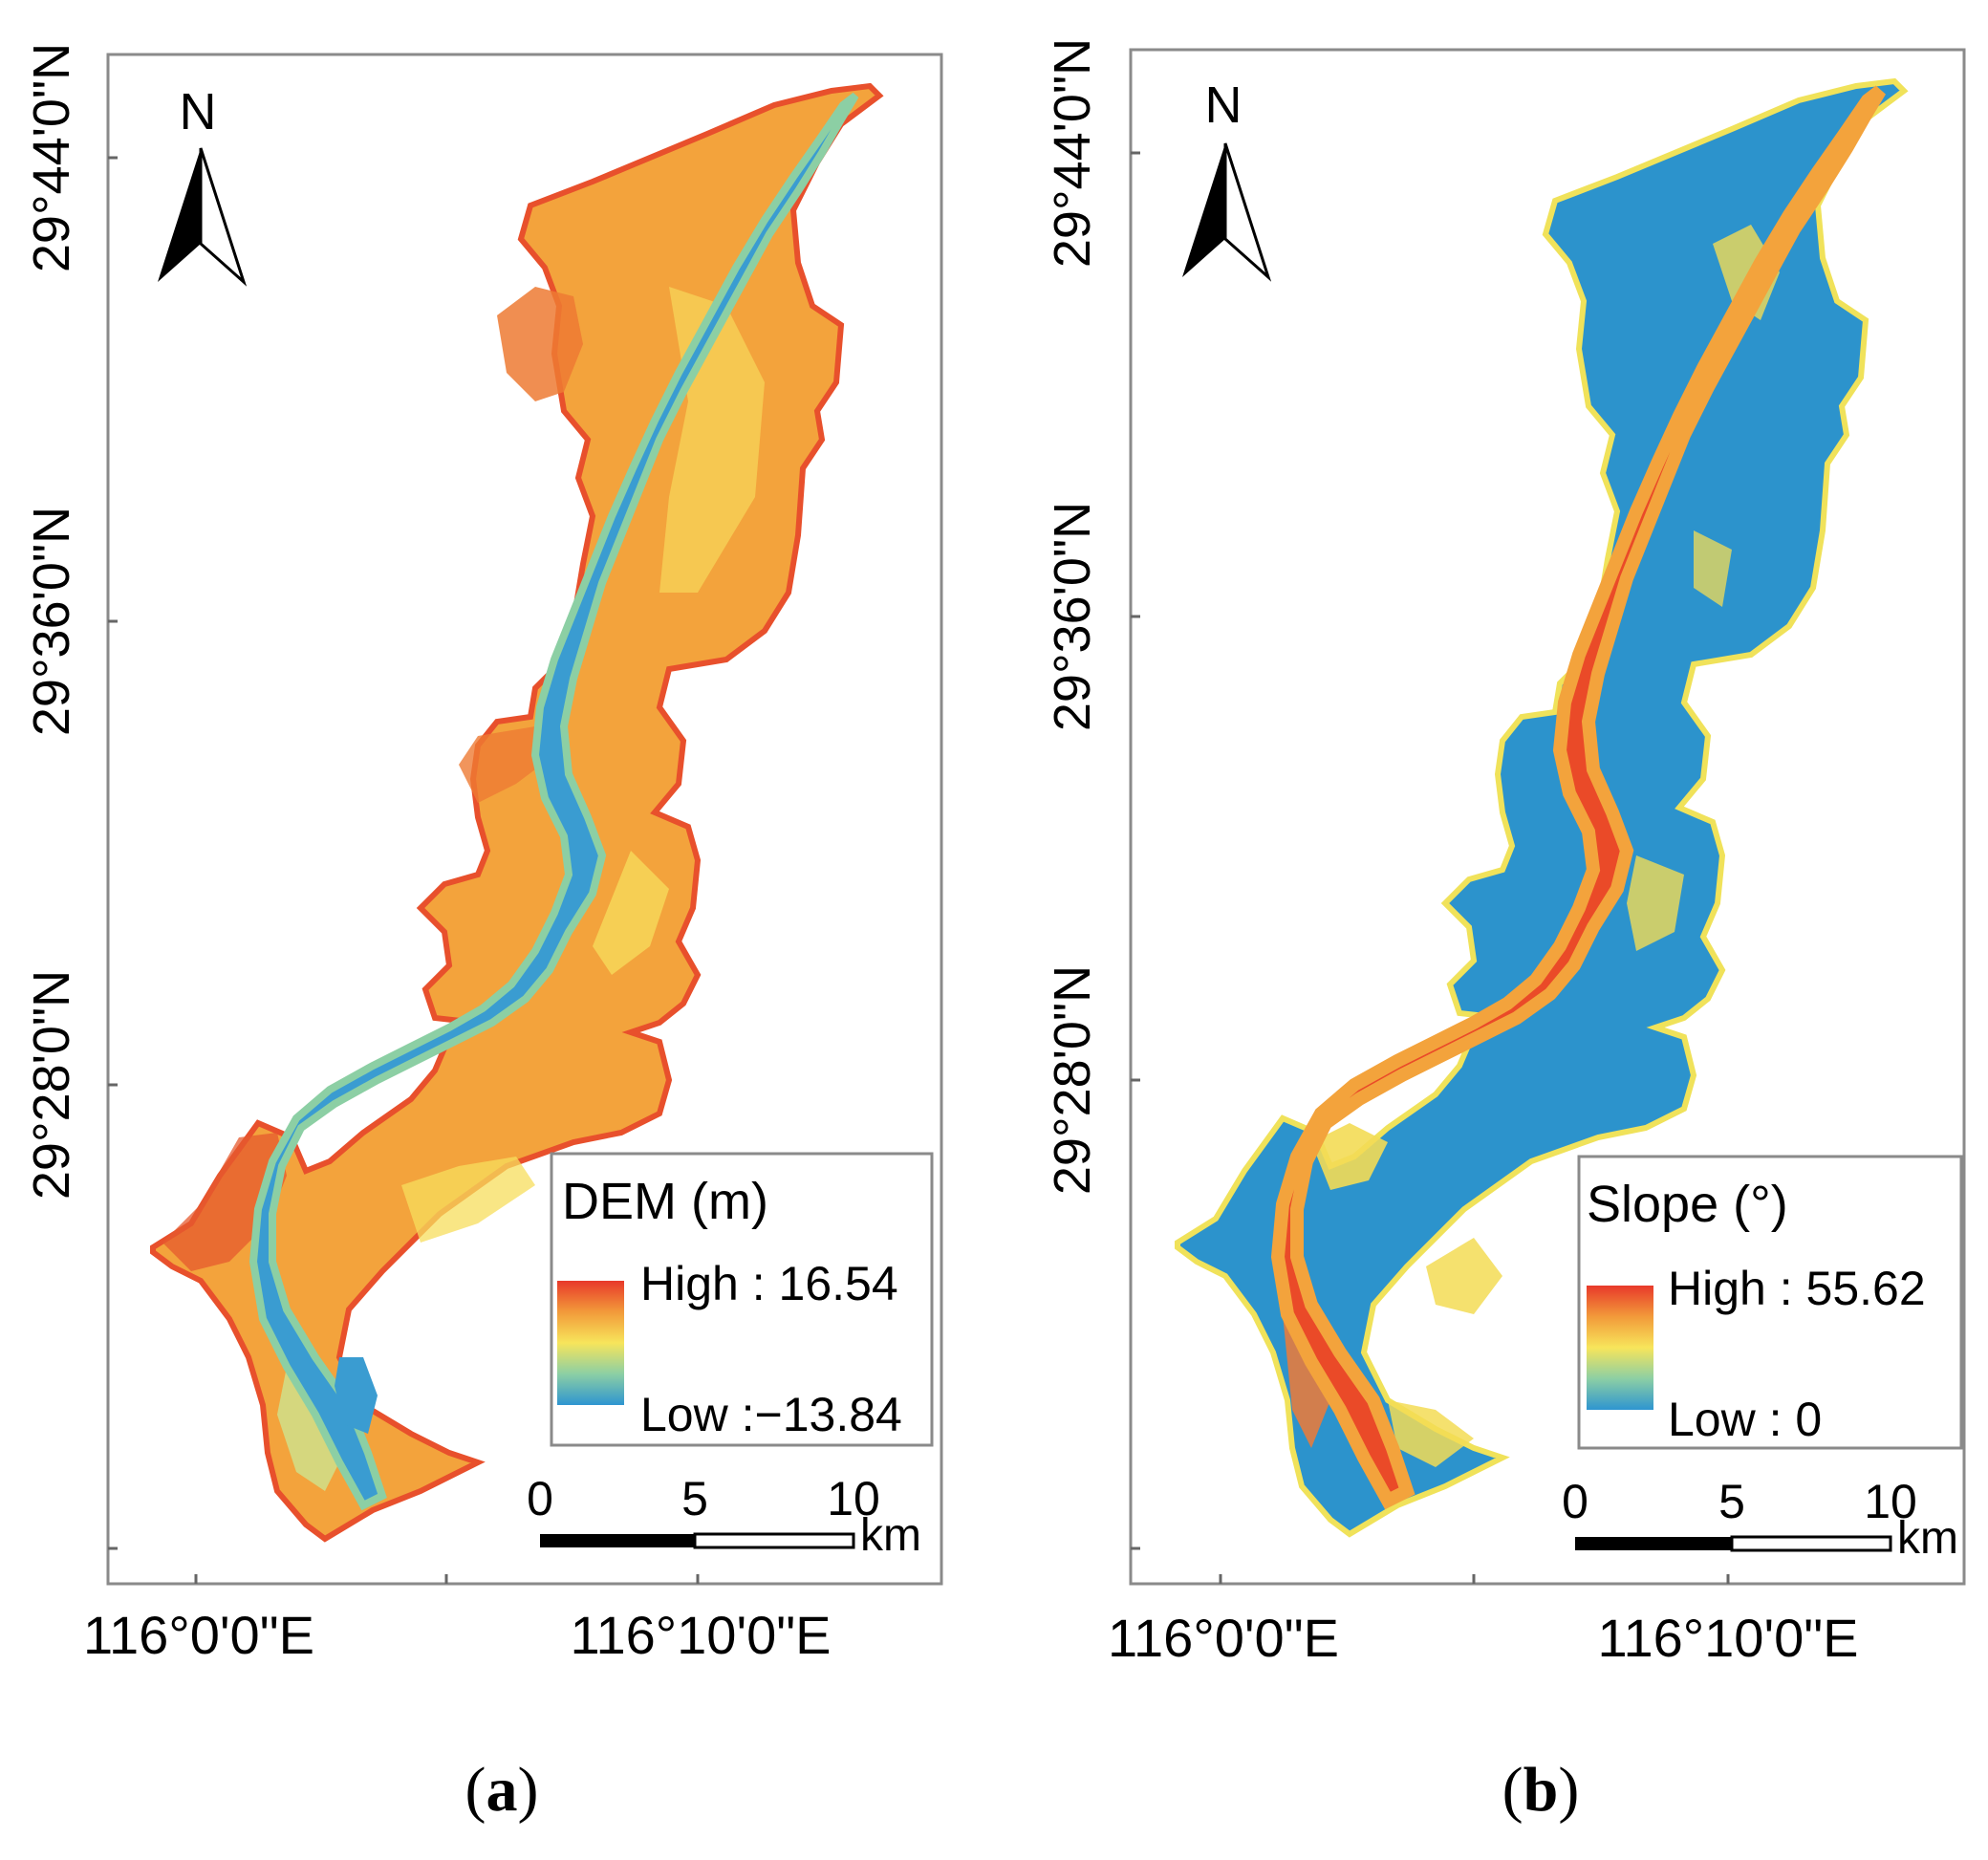 This screenshot has height=1860, width=1988. Describe the element at coordinates (1223, 105) in the screenshot. I see `north-label-b: N` at that location.